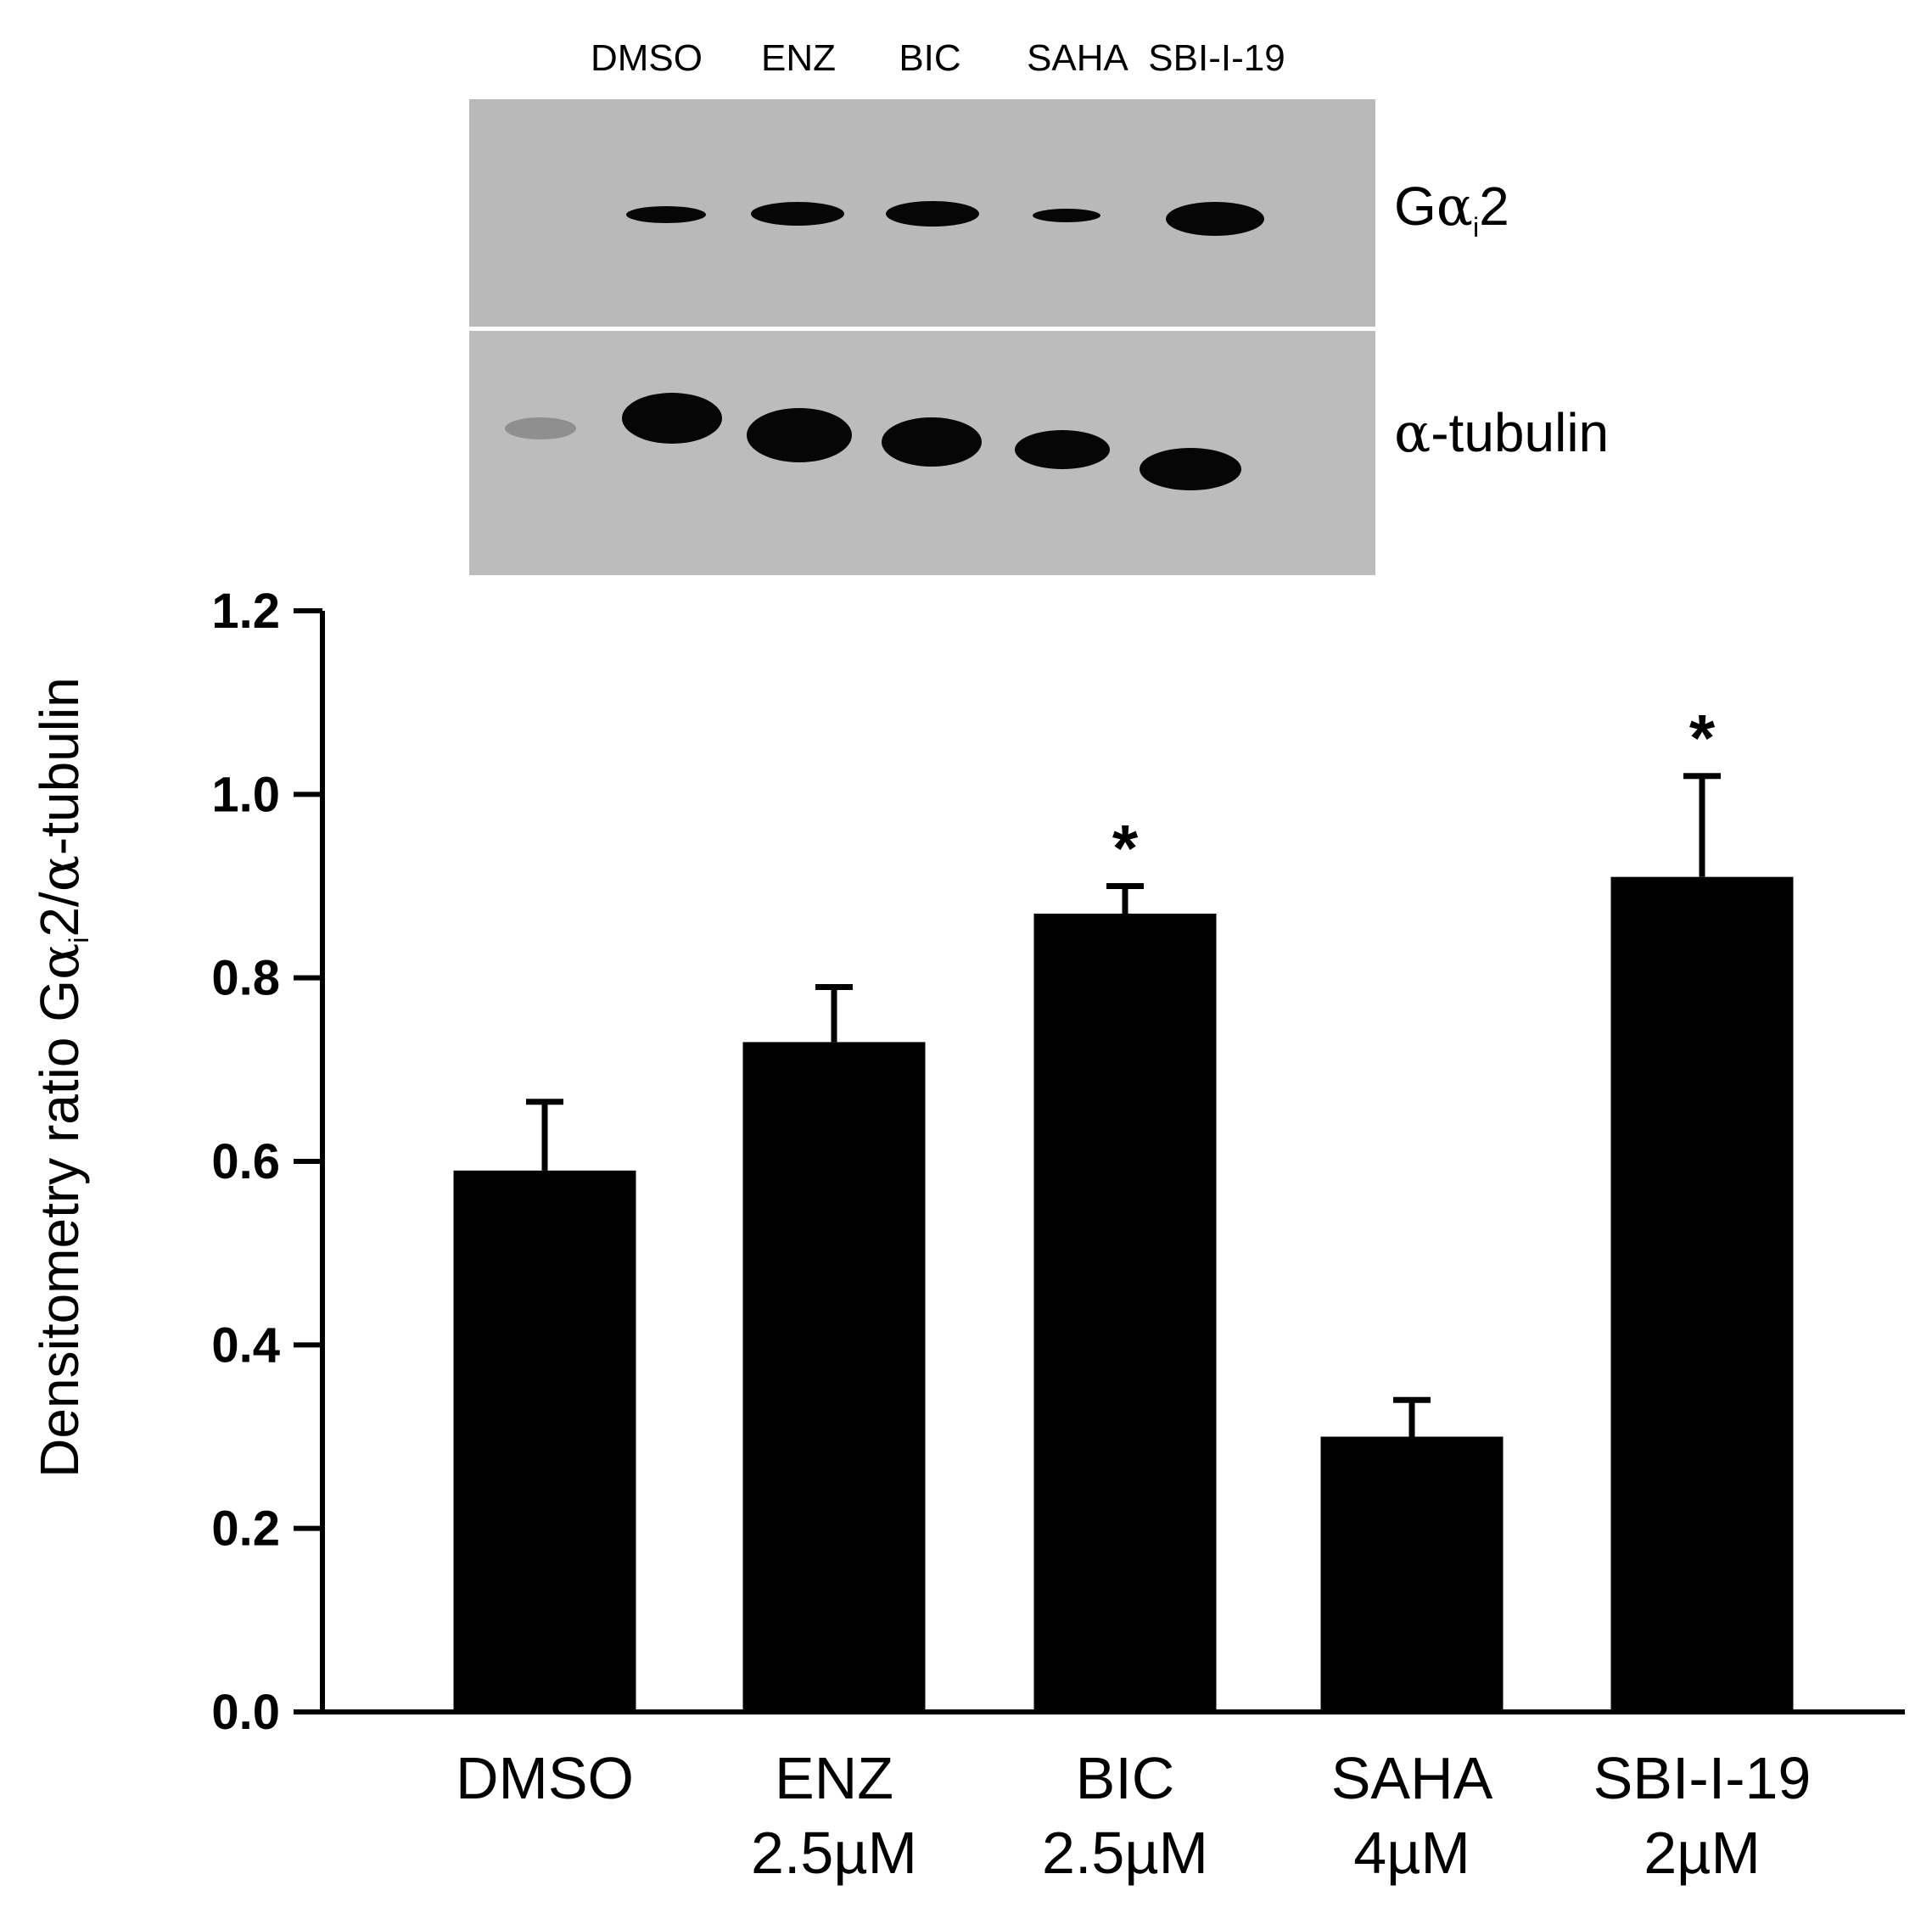  I want to click on y-tick-label: 0.0, so click(245, 1713).